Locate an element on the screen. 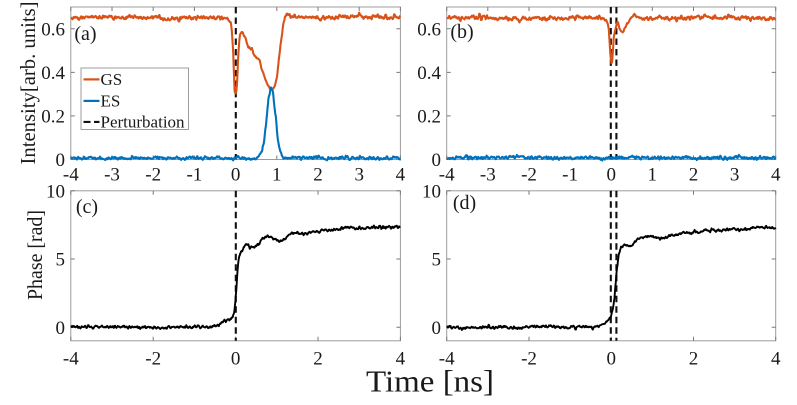 This screenshot has width=797, height=405. svg-text: (c) is located at coordinates (87, 207).